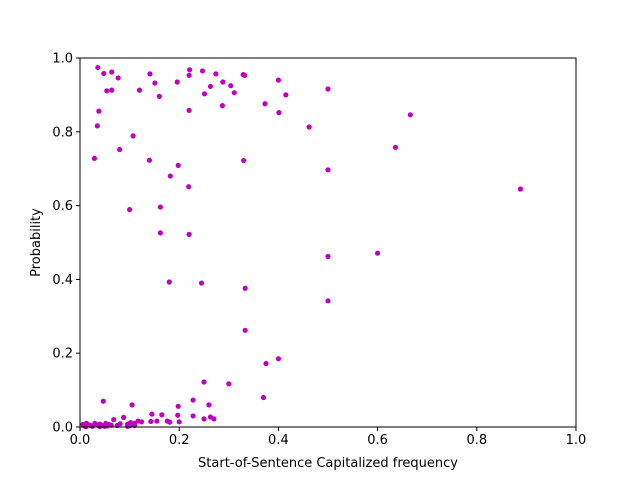 The width and height of the screenshot is (640, 480). Describe the element at coordinates (62, 206) in the screenshot. I see `y-tick-label: 0.6` at that location.